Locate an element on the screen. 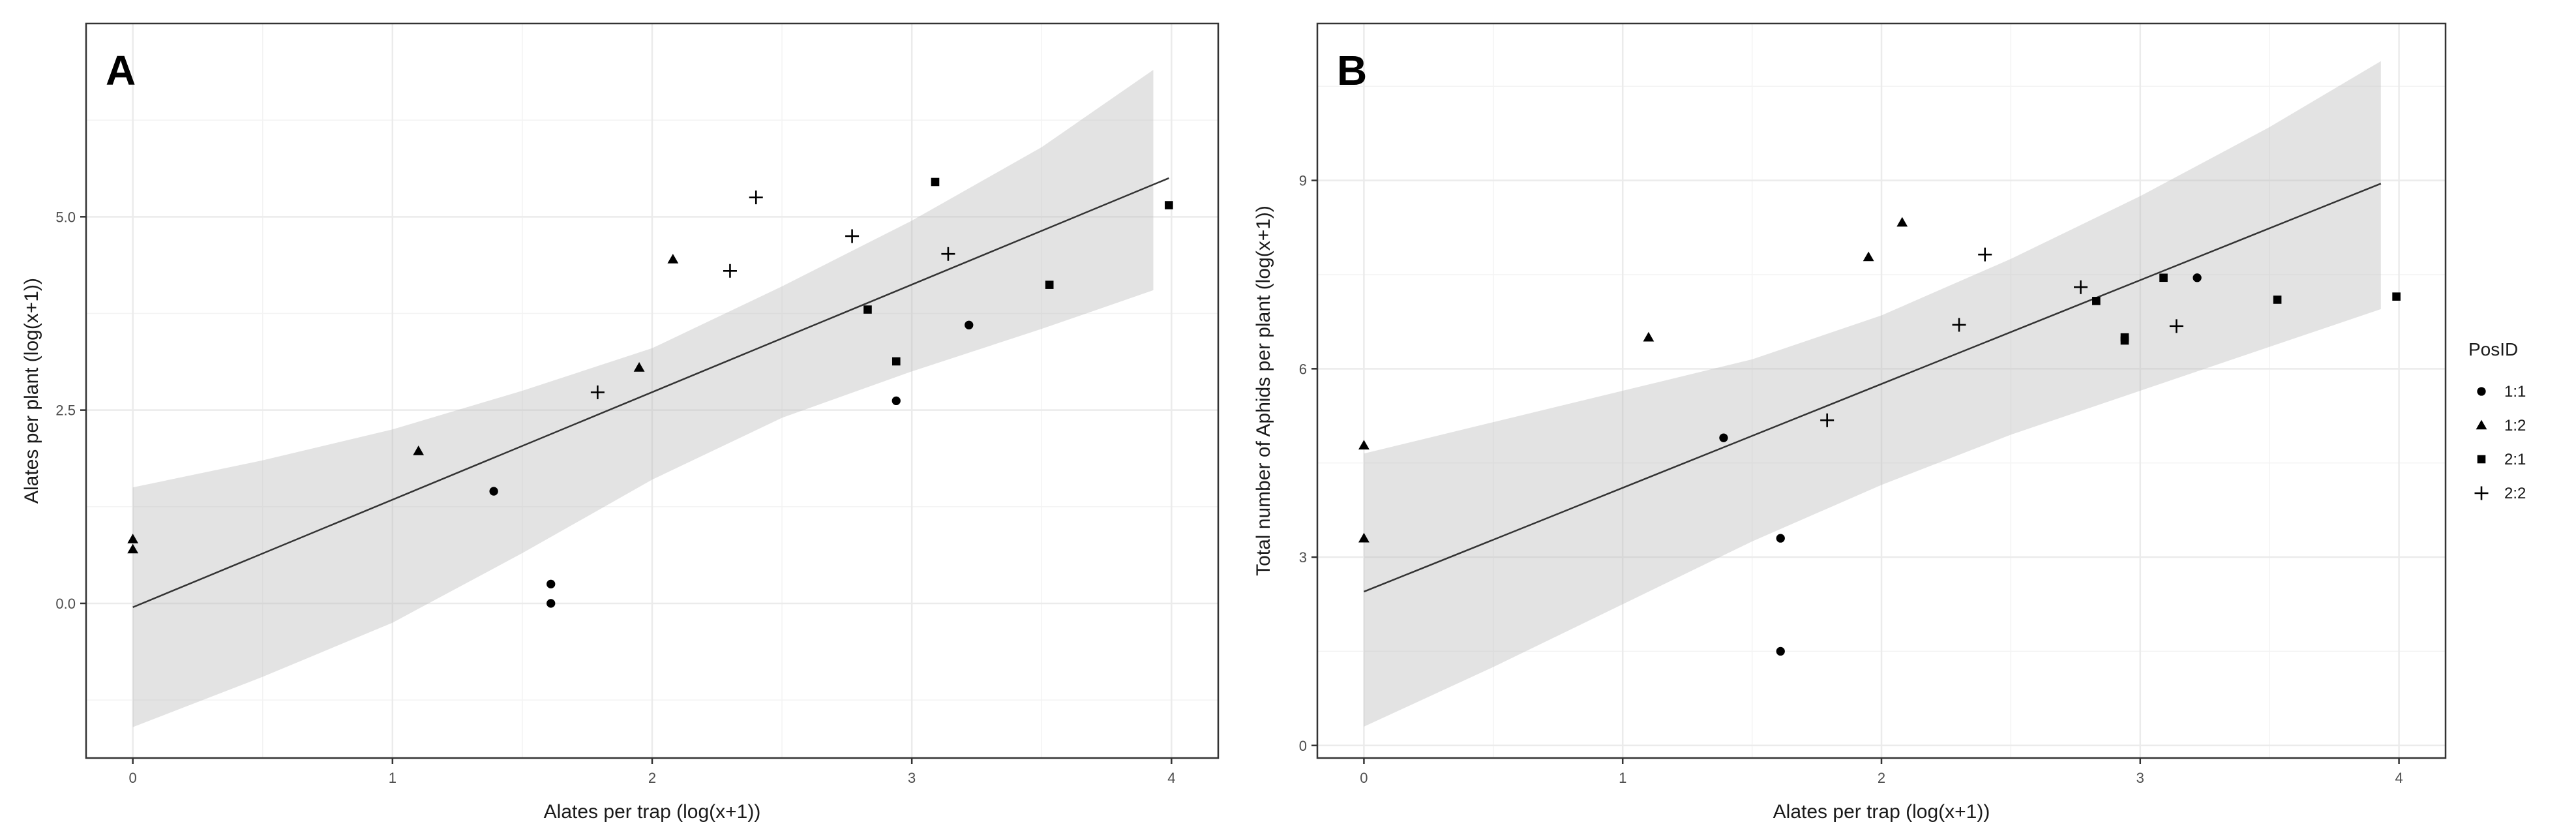 This screenshot has width=2576, height=835. legend-items: 1:1 1:2 2:1 2:2 is located at coordinates (2500, 443).